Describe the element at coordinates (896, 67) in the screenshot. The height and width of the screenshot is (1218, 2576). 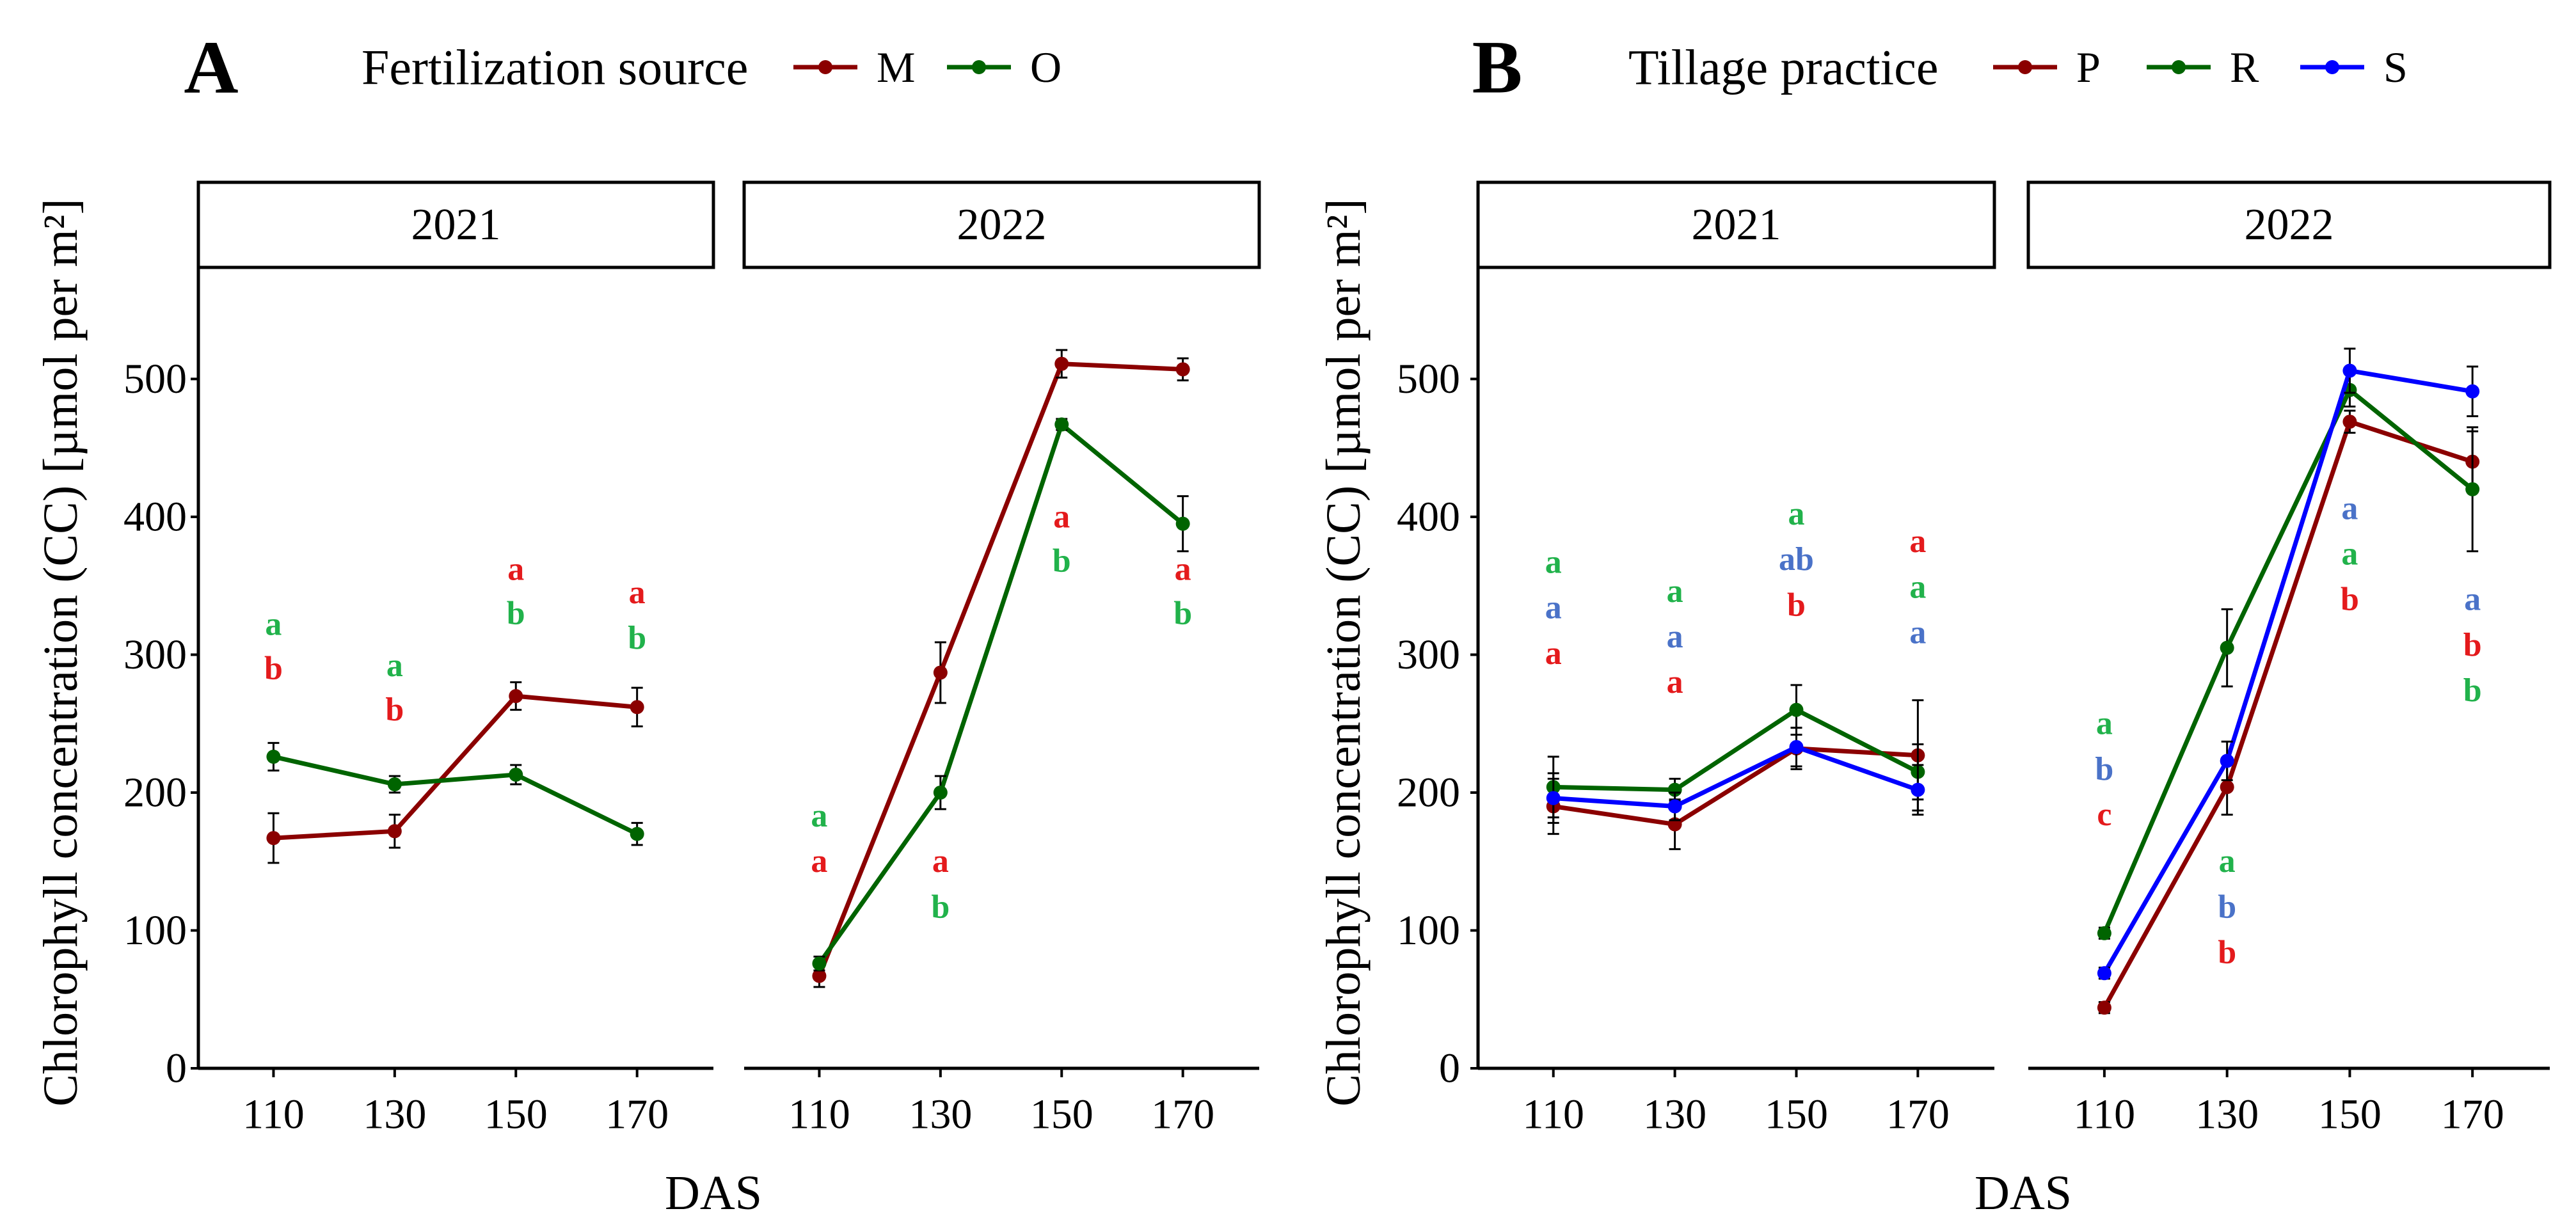
I see `legend-label: M` at that location.